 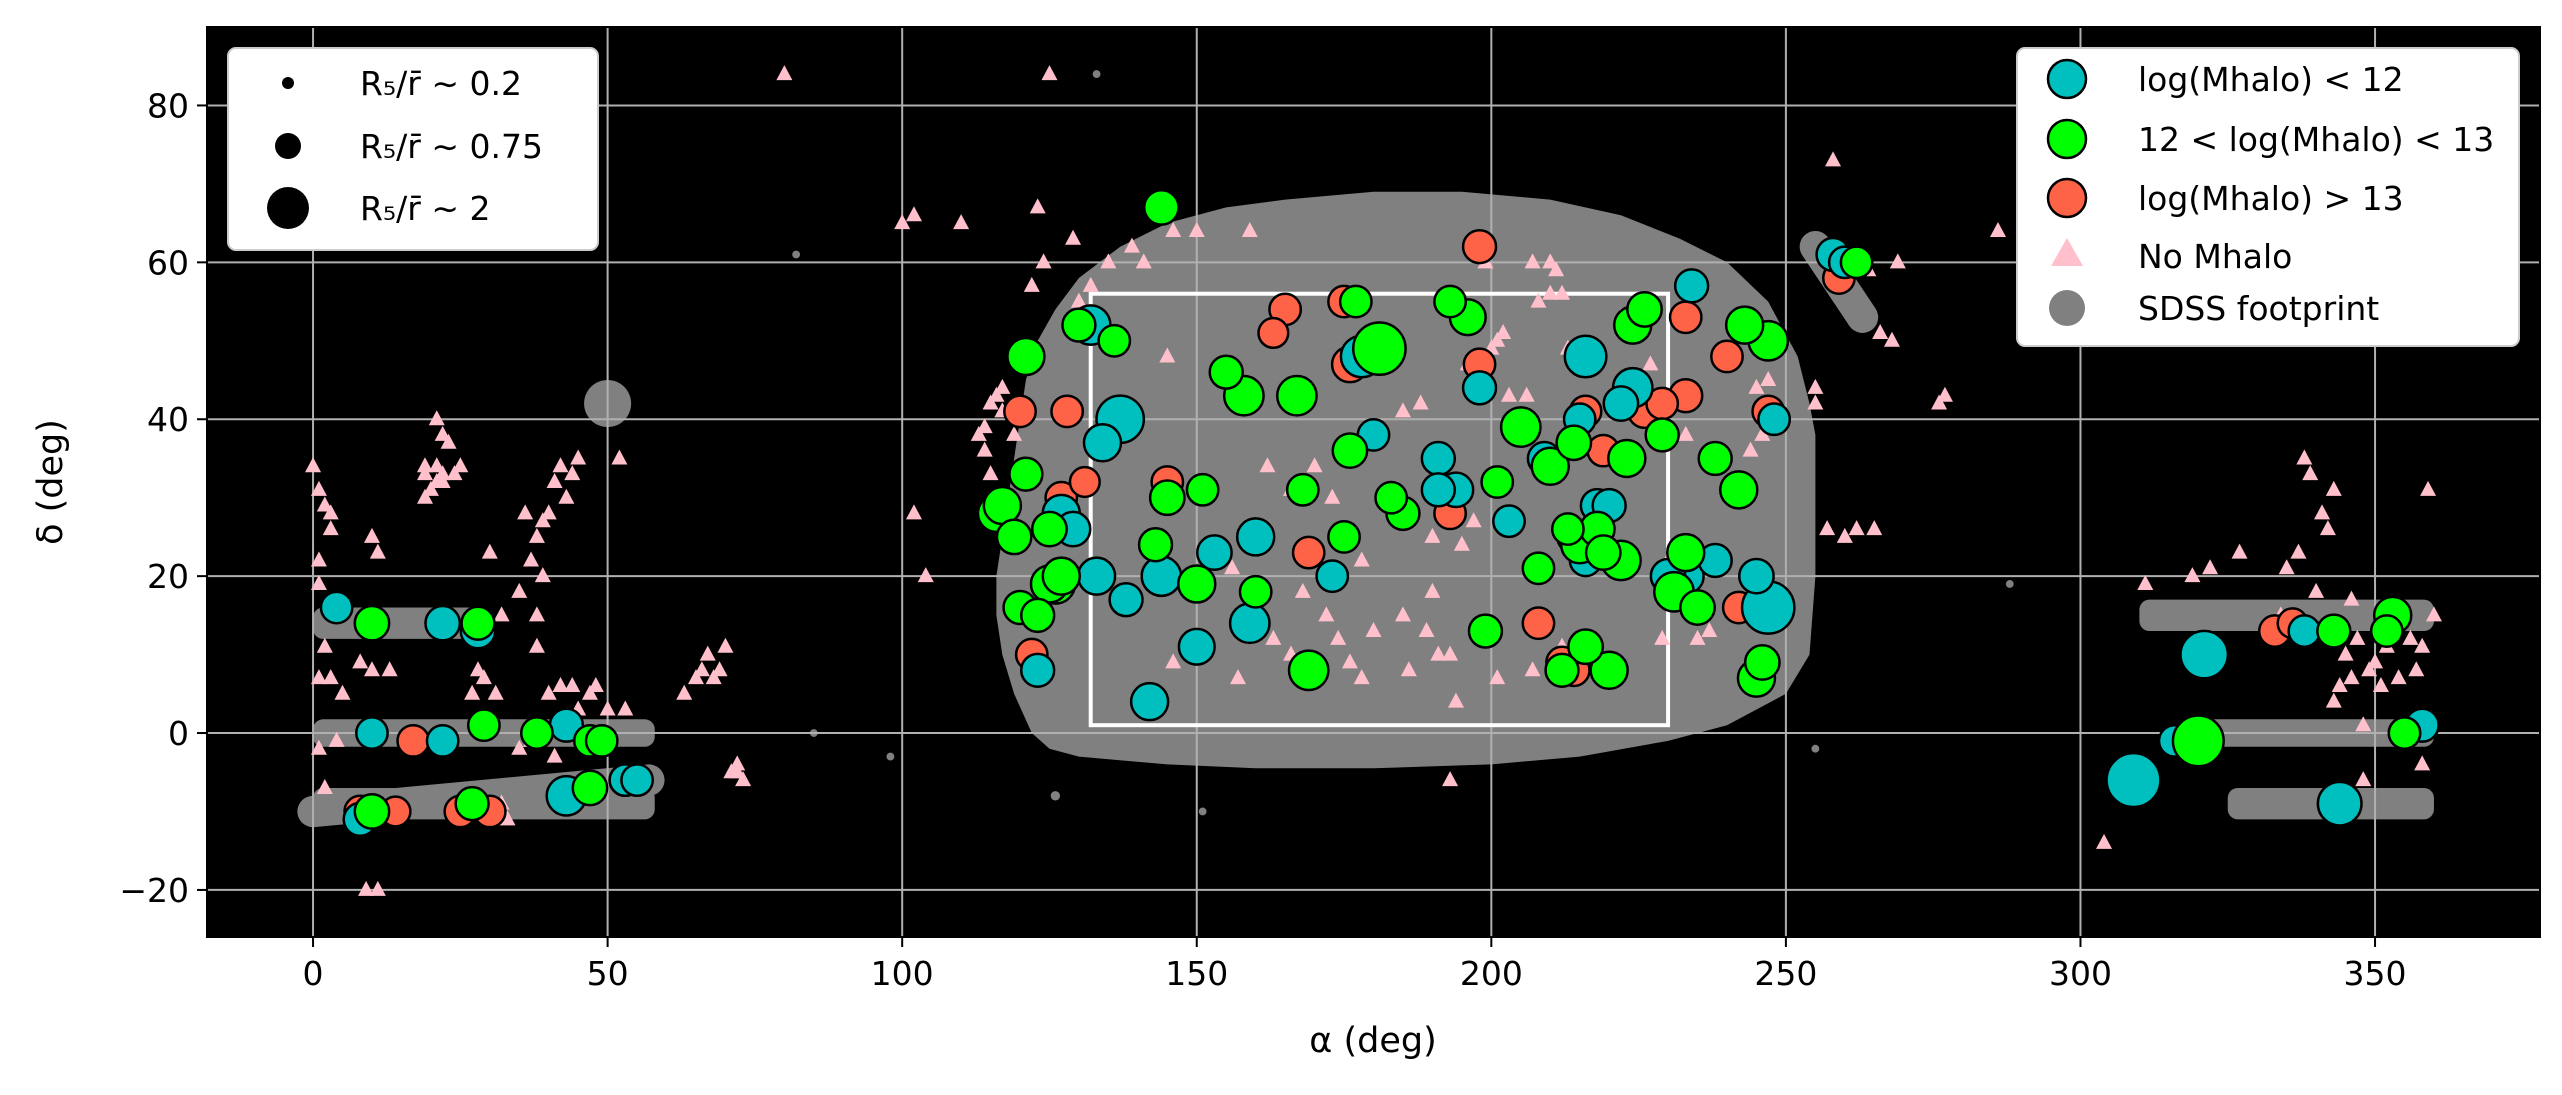 What do you see at coordinates (178, 733) in the screenshot?
I see `y-tick-label: 0` at bounding box center [178, 733].